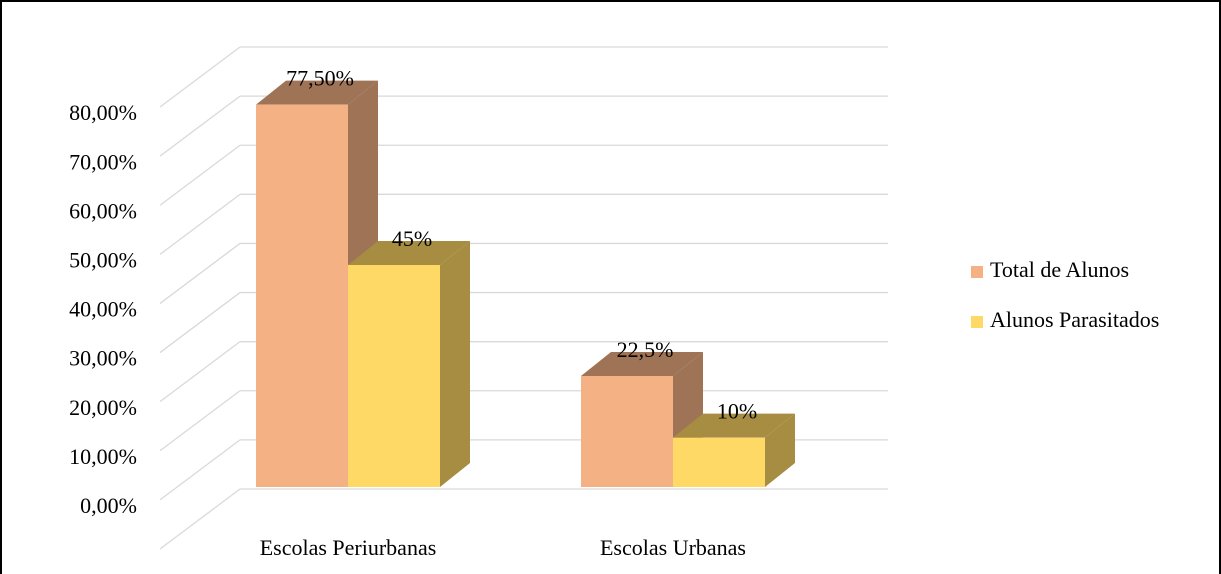  Describe the element at coordinates (103, 259) in the screenshot. I see `y-tick-label: 50,00%` at that location.